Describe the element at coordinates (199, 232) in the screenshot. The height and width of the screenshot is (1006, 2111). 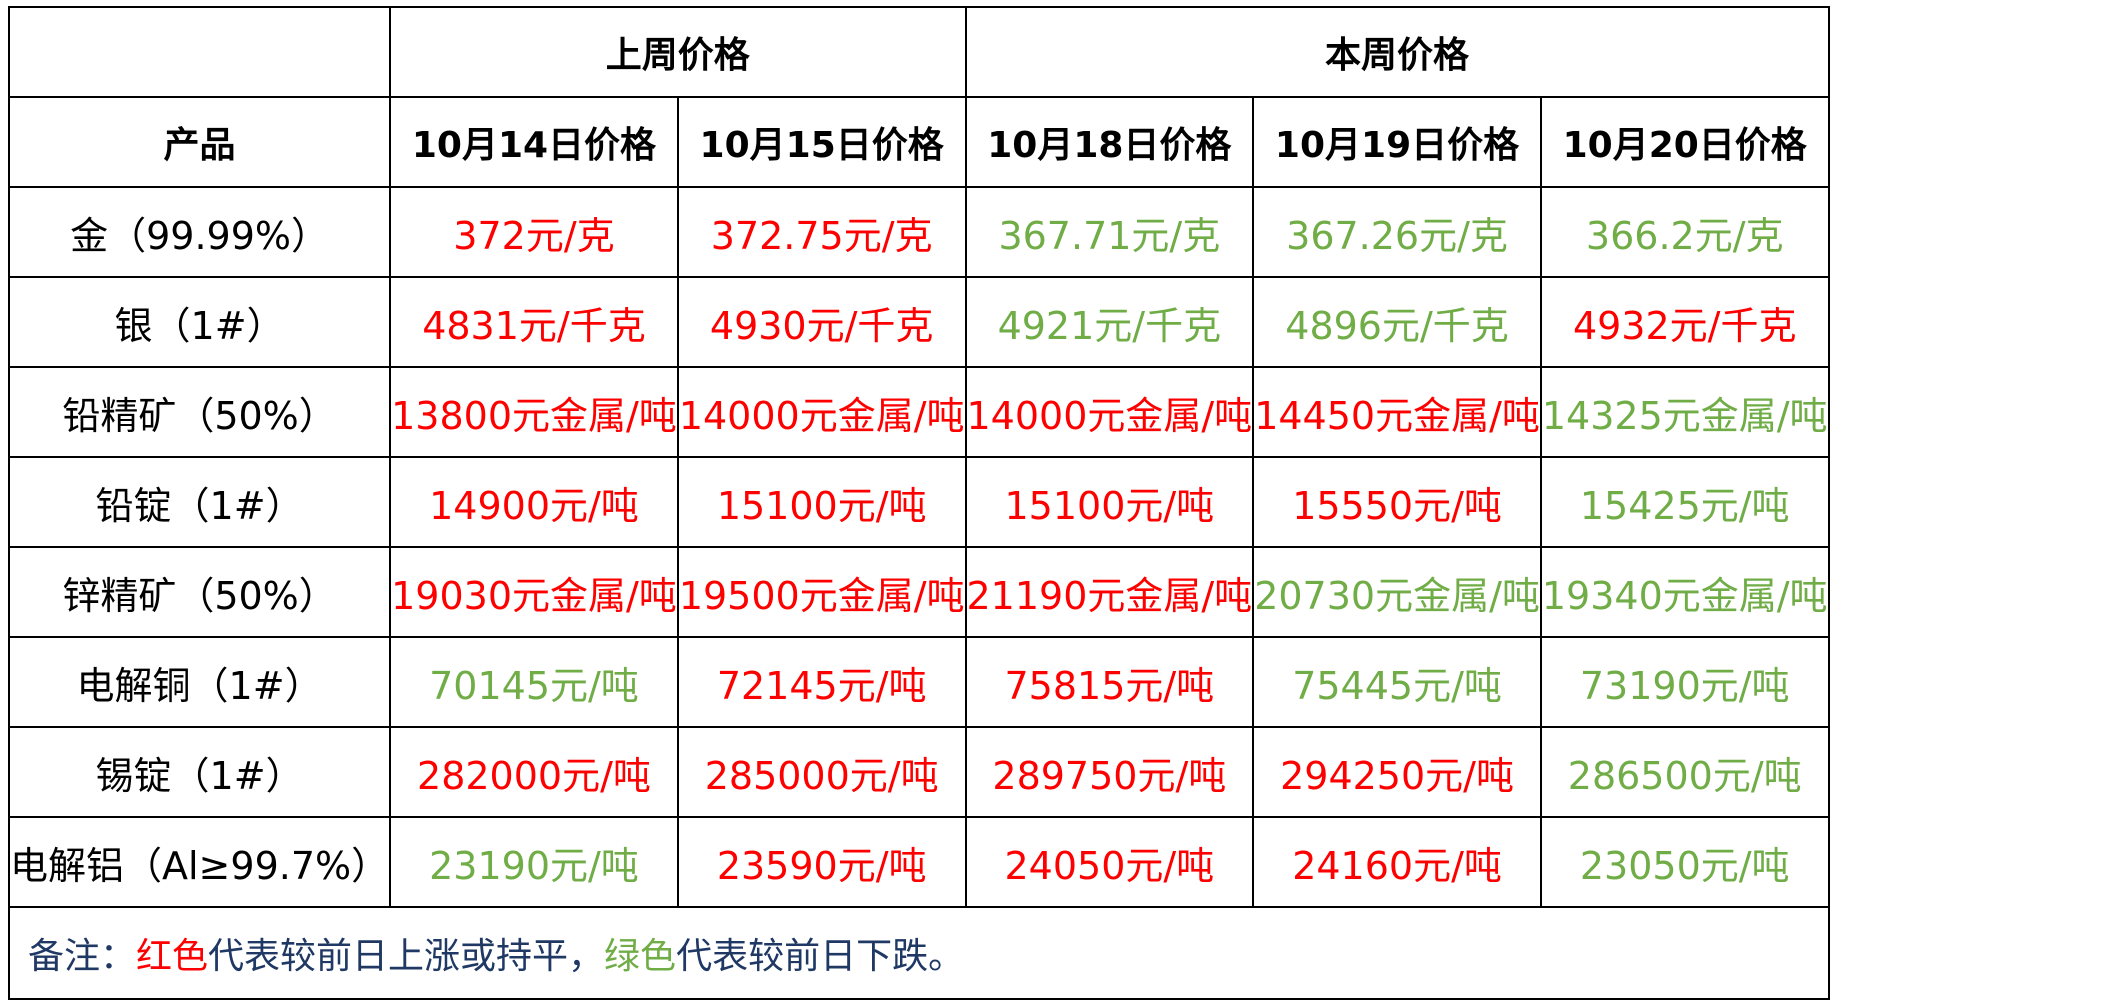
I see `product-name: 金（99.99%）` at that location.